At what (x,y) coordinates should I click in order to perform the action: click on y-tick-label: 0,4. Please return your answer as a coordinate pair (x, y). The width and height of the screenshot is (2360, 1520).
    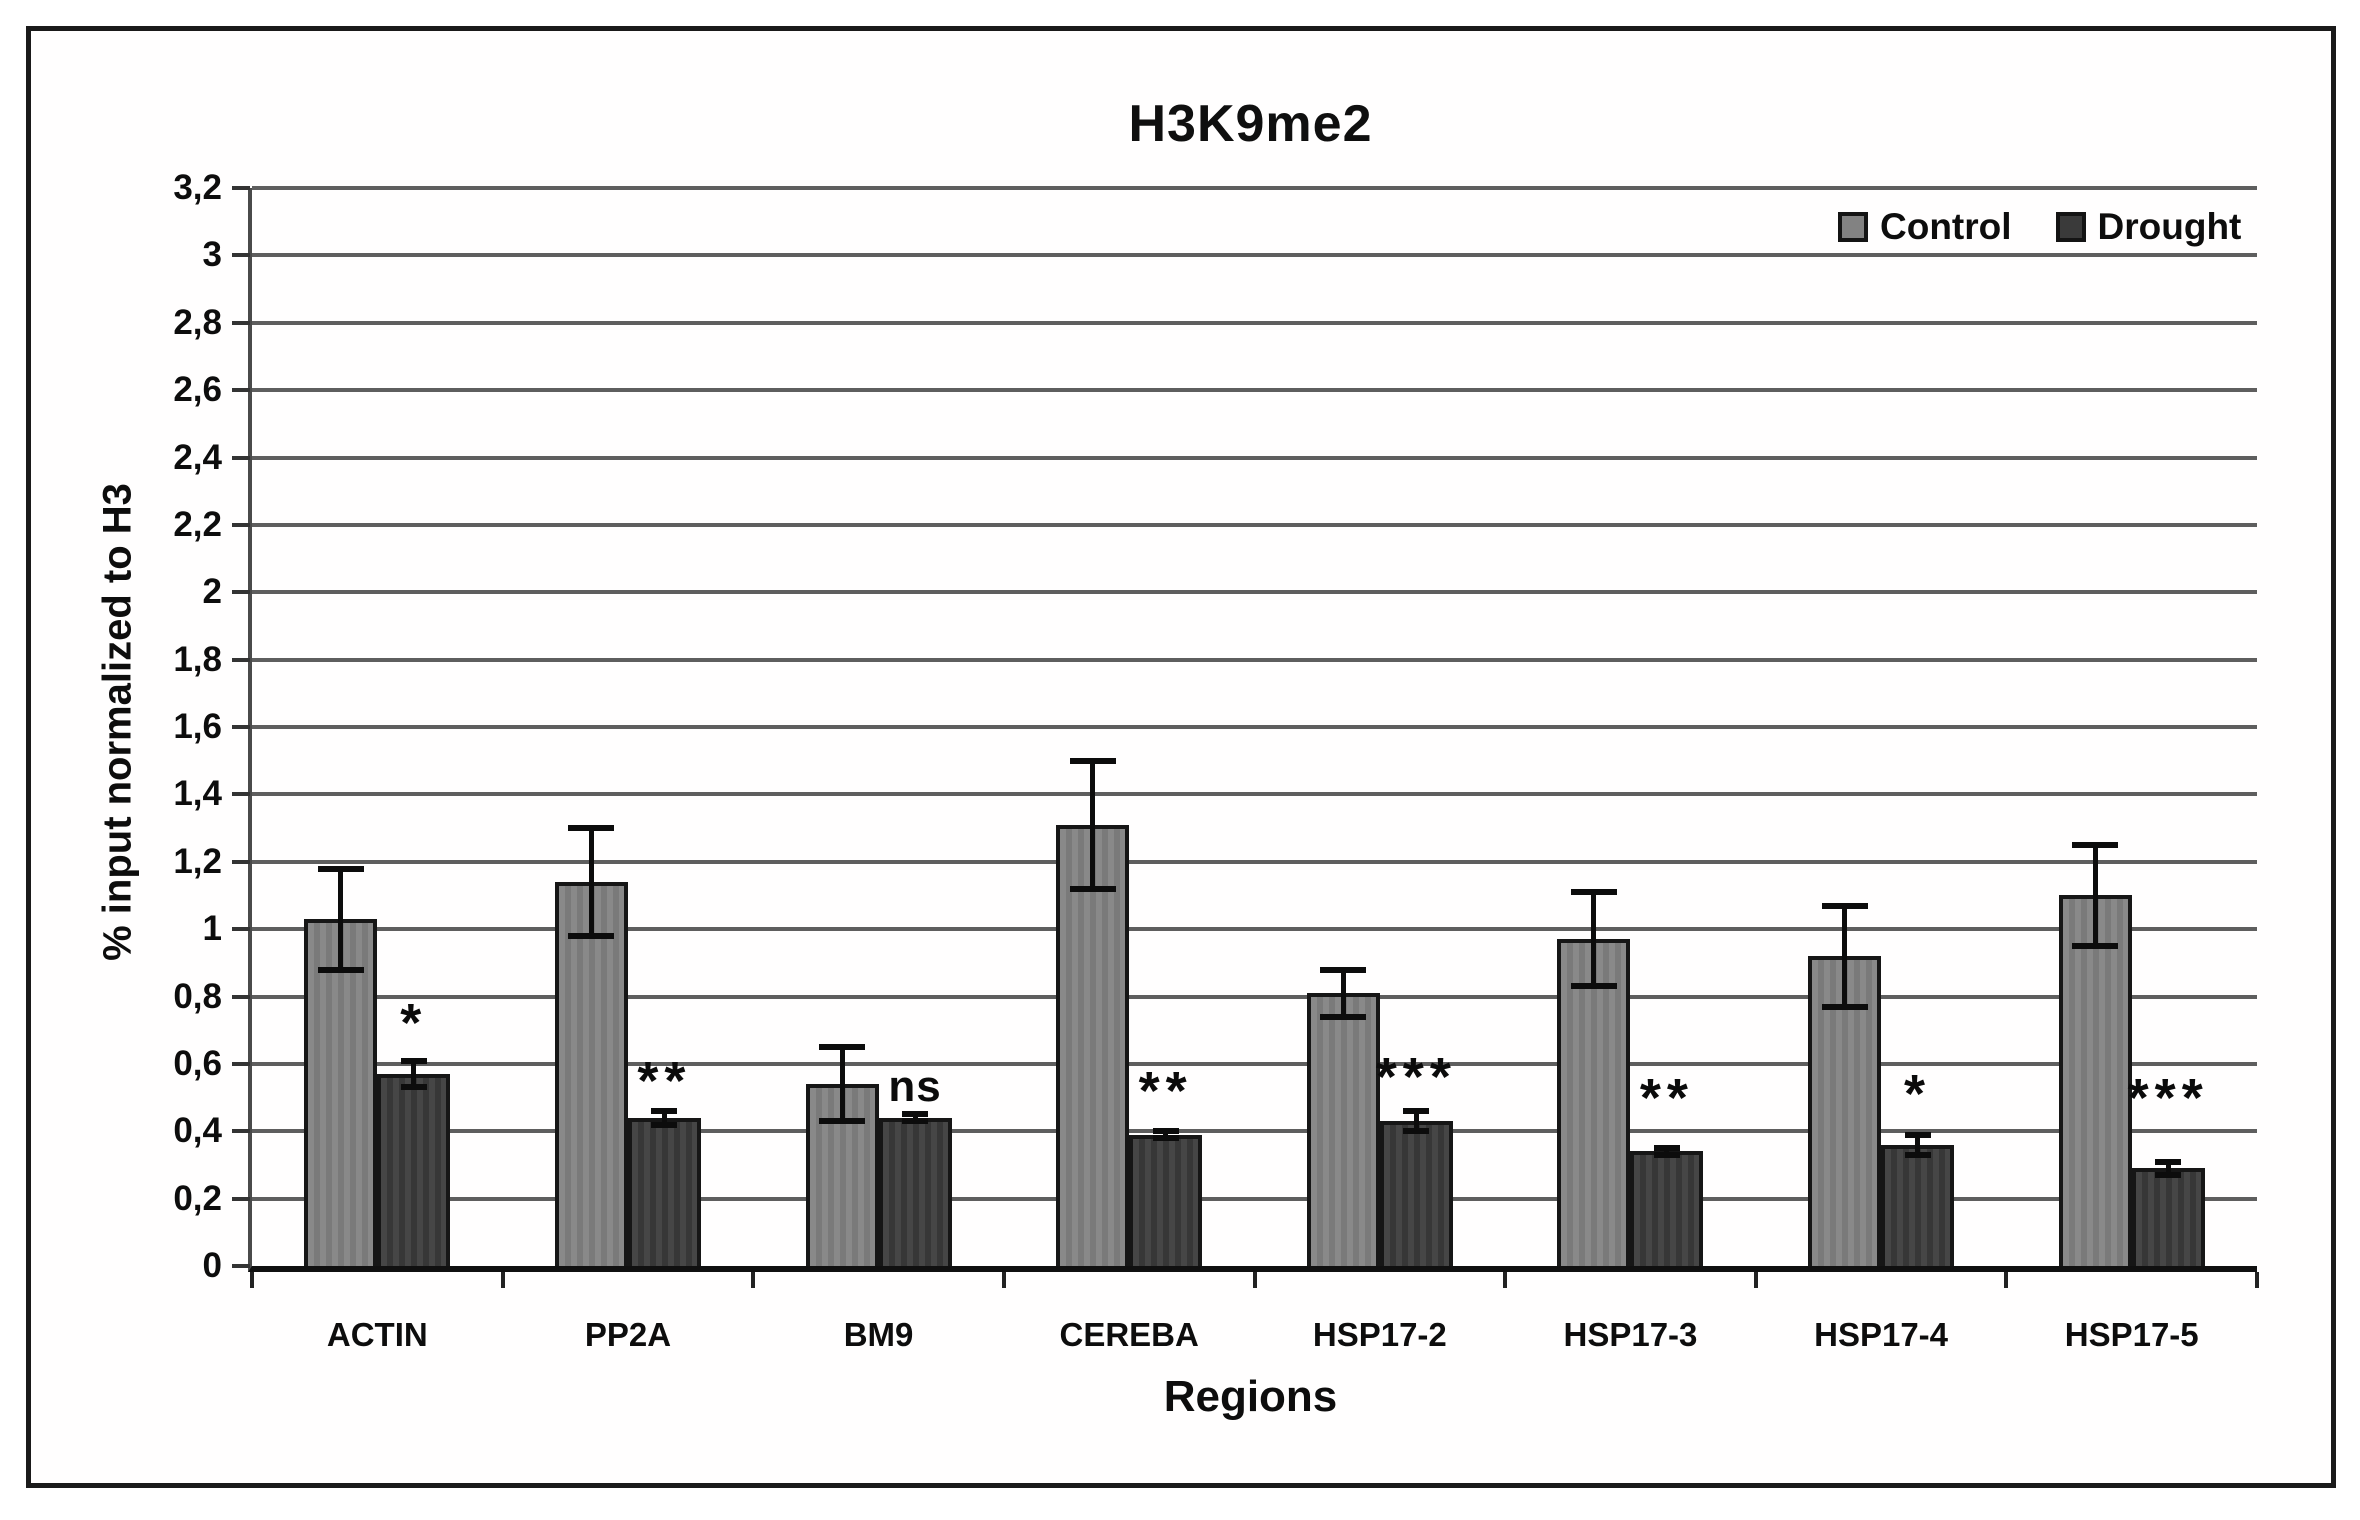
    Looking at the image, I should click on (197, 1131).